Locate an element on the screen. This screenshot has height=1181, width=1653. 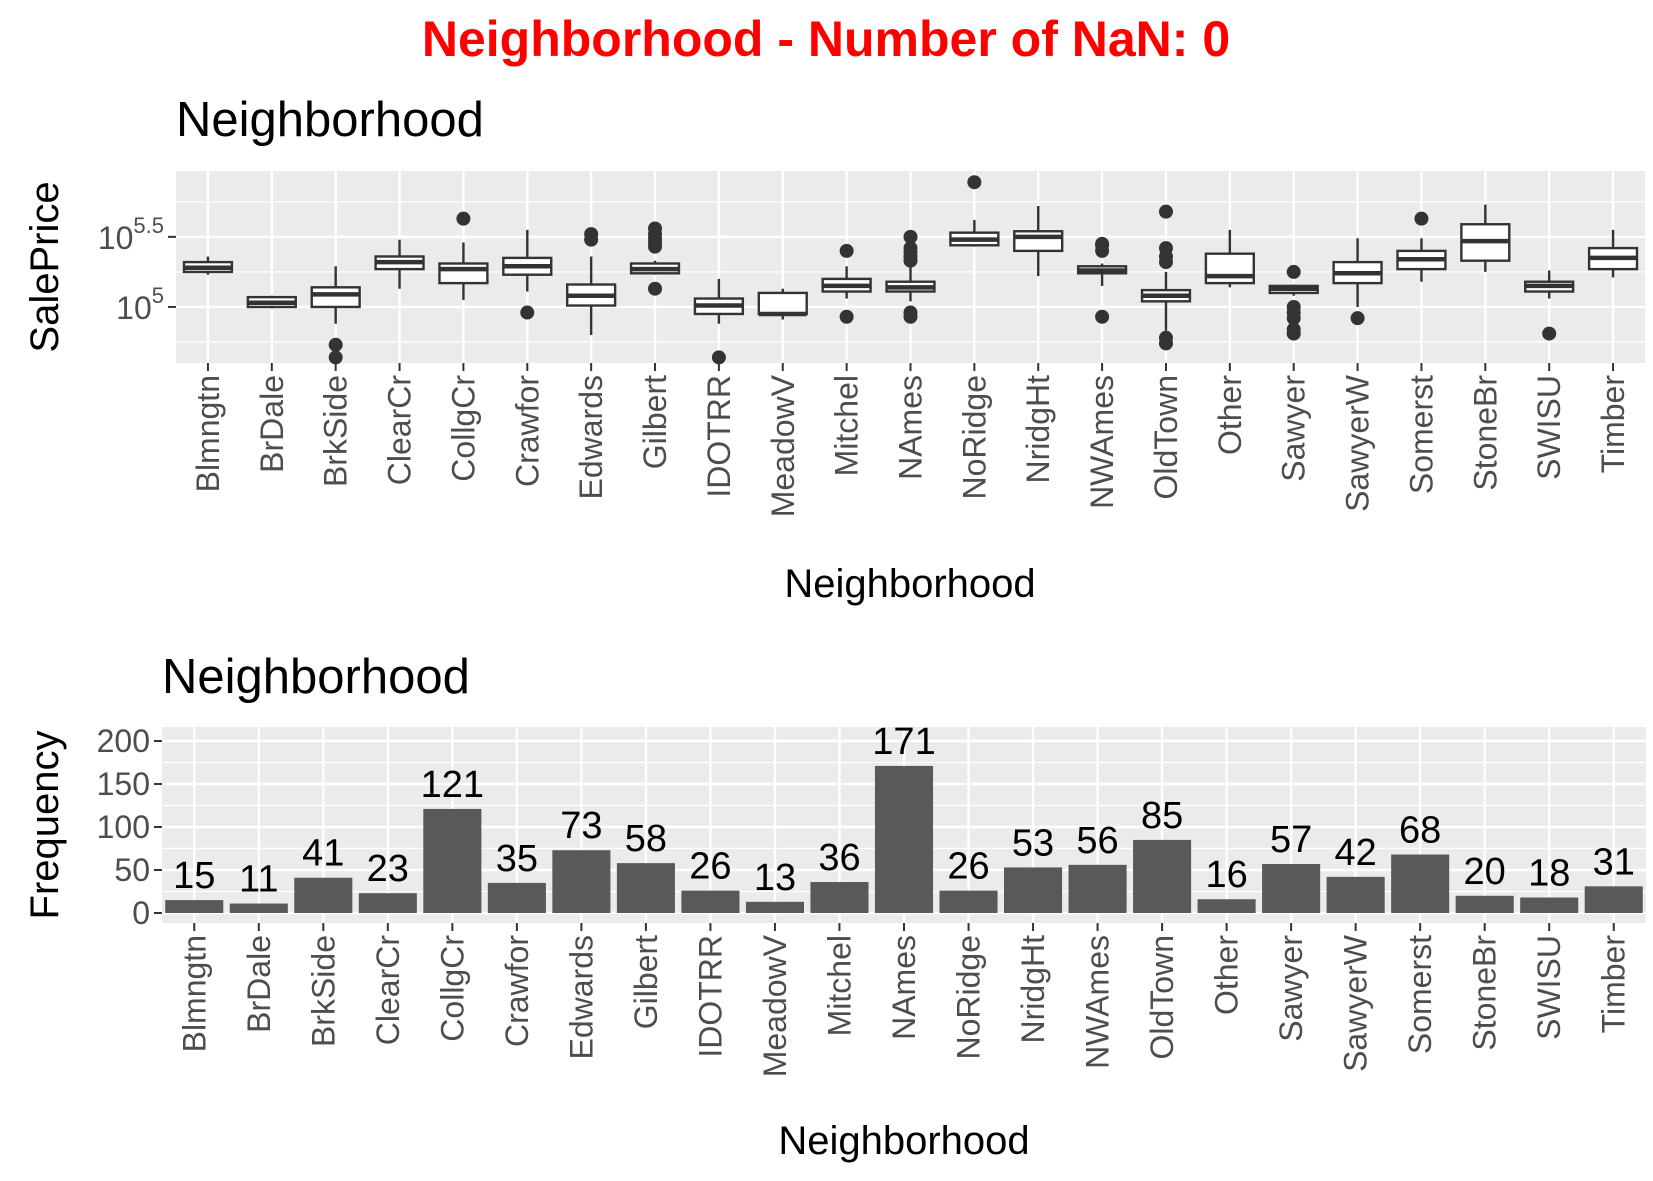
x-tick-label: Other is located at coordinates (1230, 415).